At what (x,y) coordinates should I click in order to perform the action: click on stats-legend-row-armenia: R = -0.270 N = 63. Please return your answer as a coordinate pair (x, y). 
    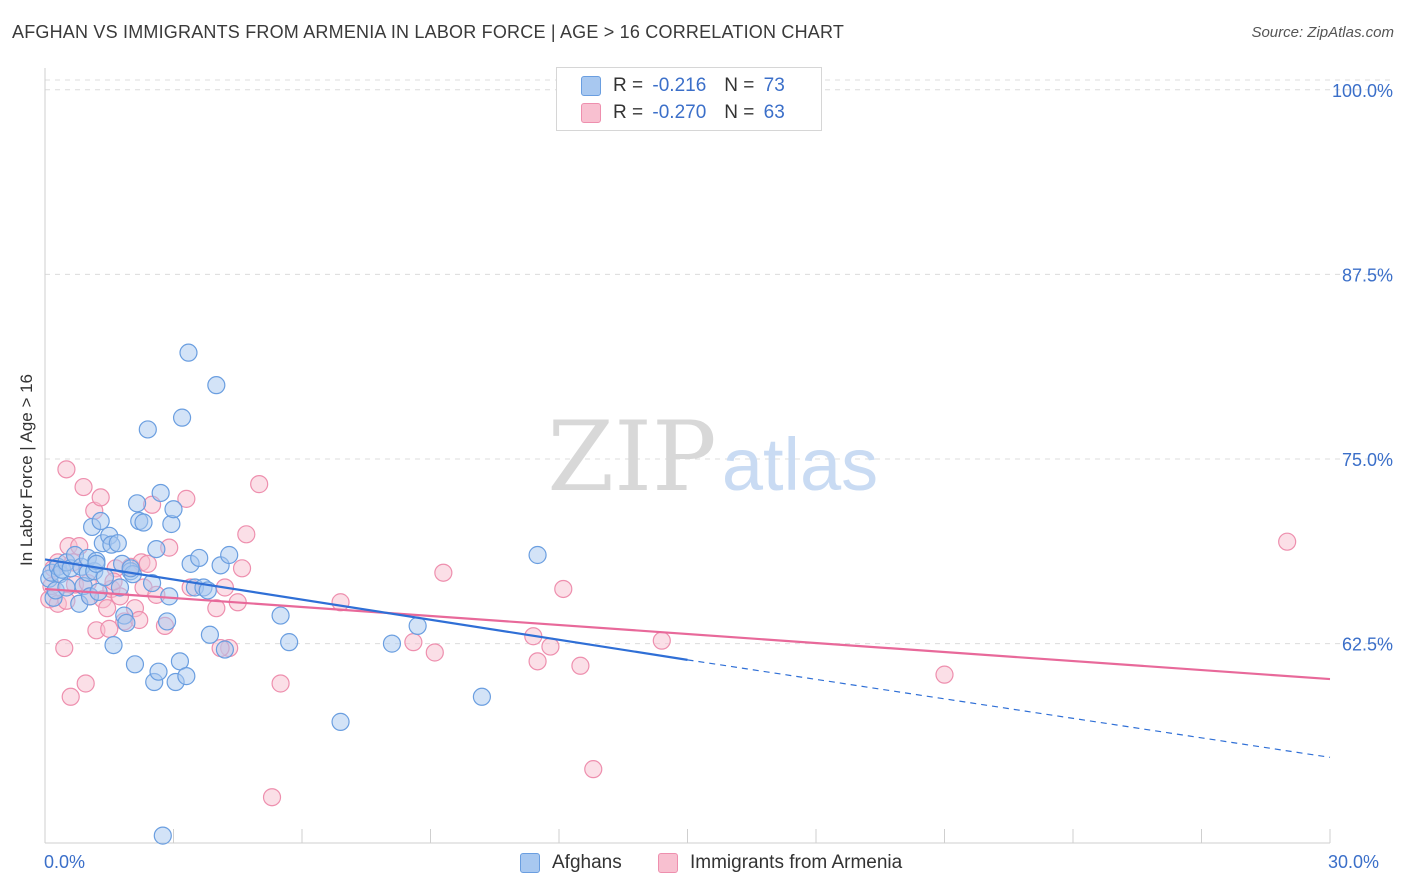
    Looking at the image, I should click on (683, 113).